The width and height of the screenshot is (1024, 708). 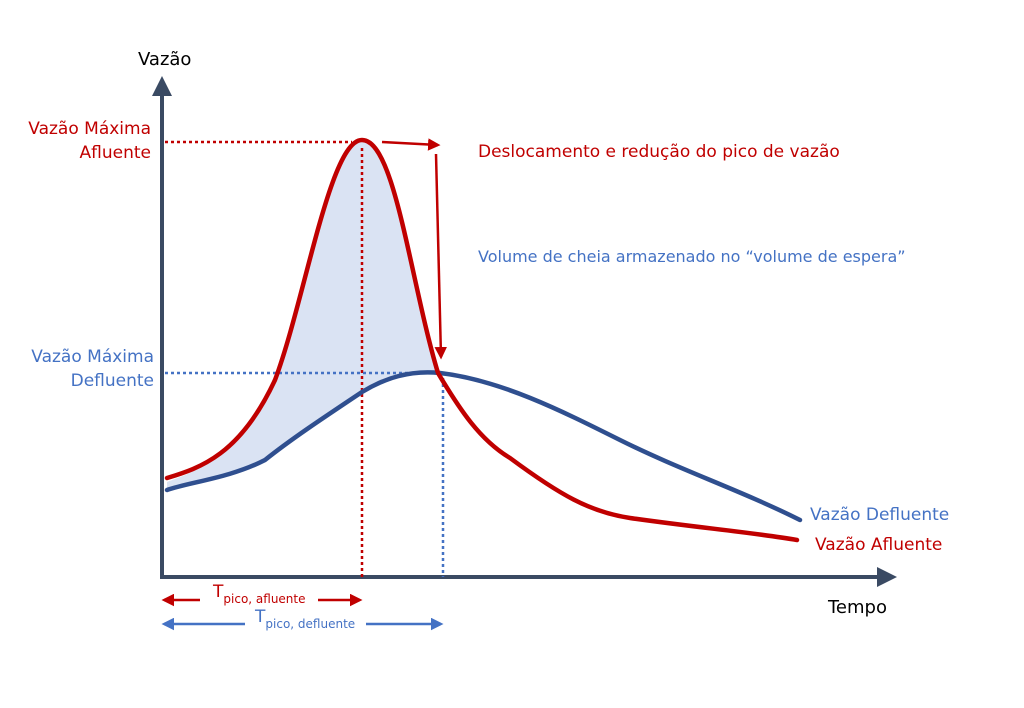 I want to click on t-out-subscript: pico, defluente, so click(x=310, y=624).